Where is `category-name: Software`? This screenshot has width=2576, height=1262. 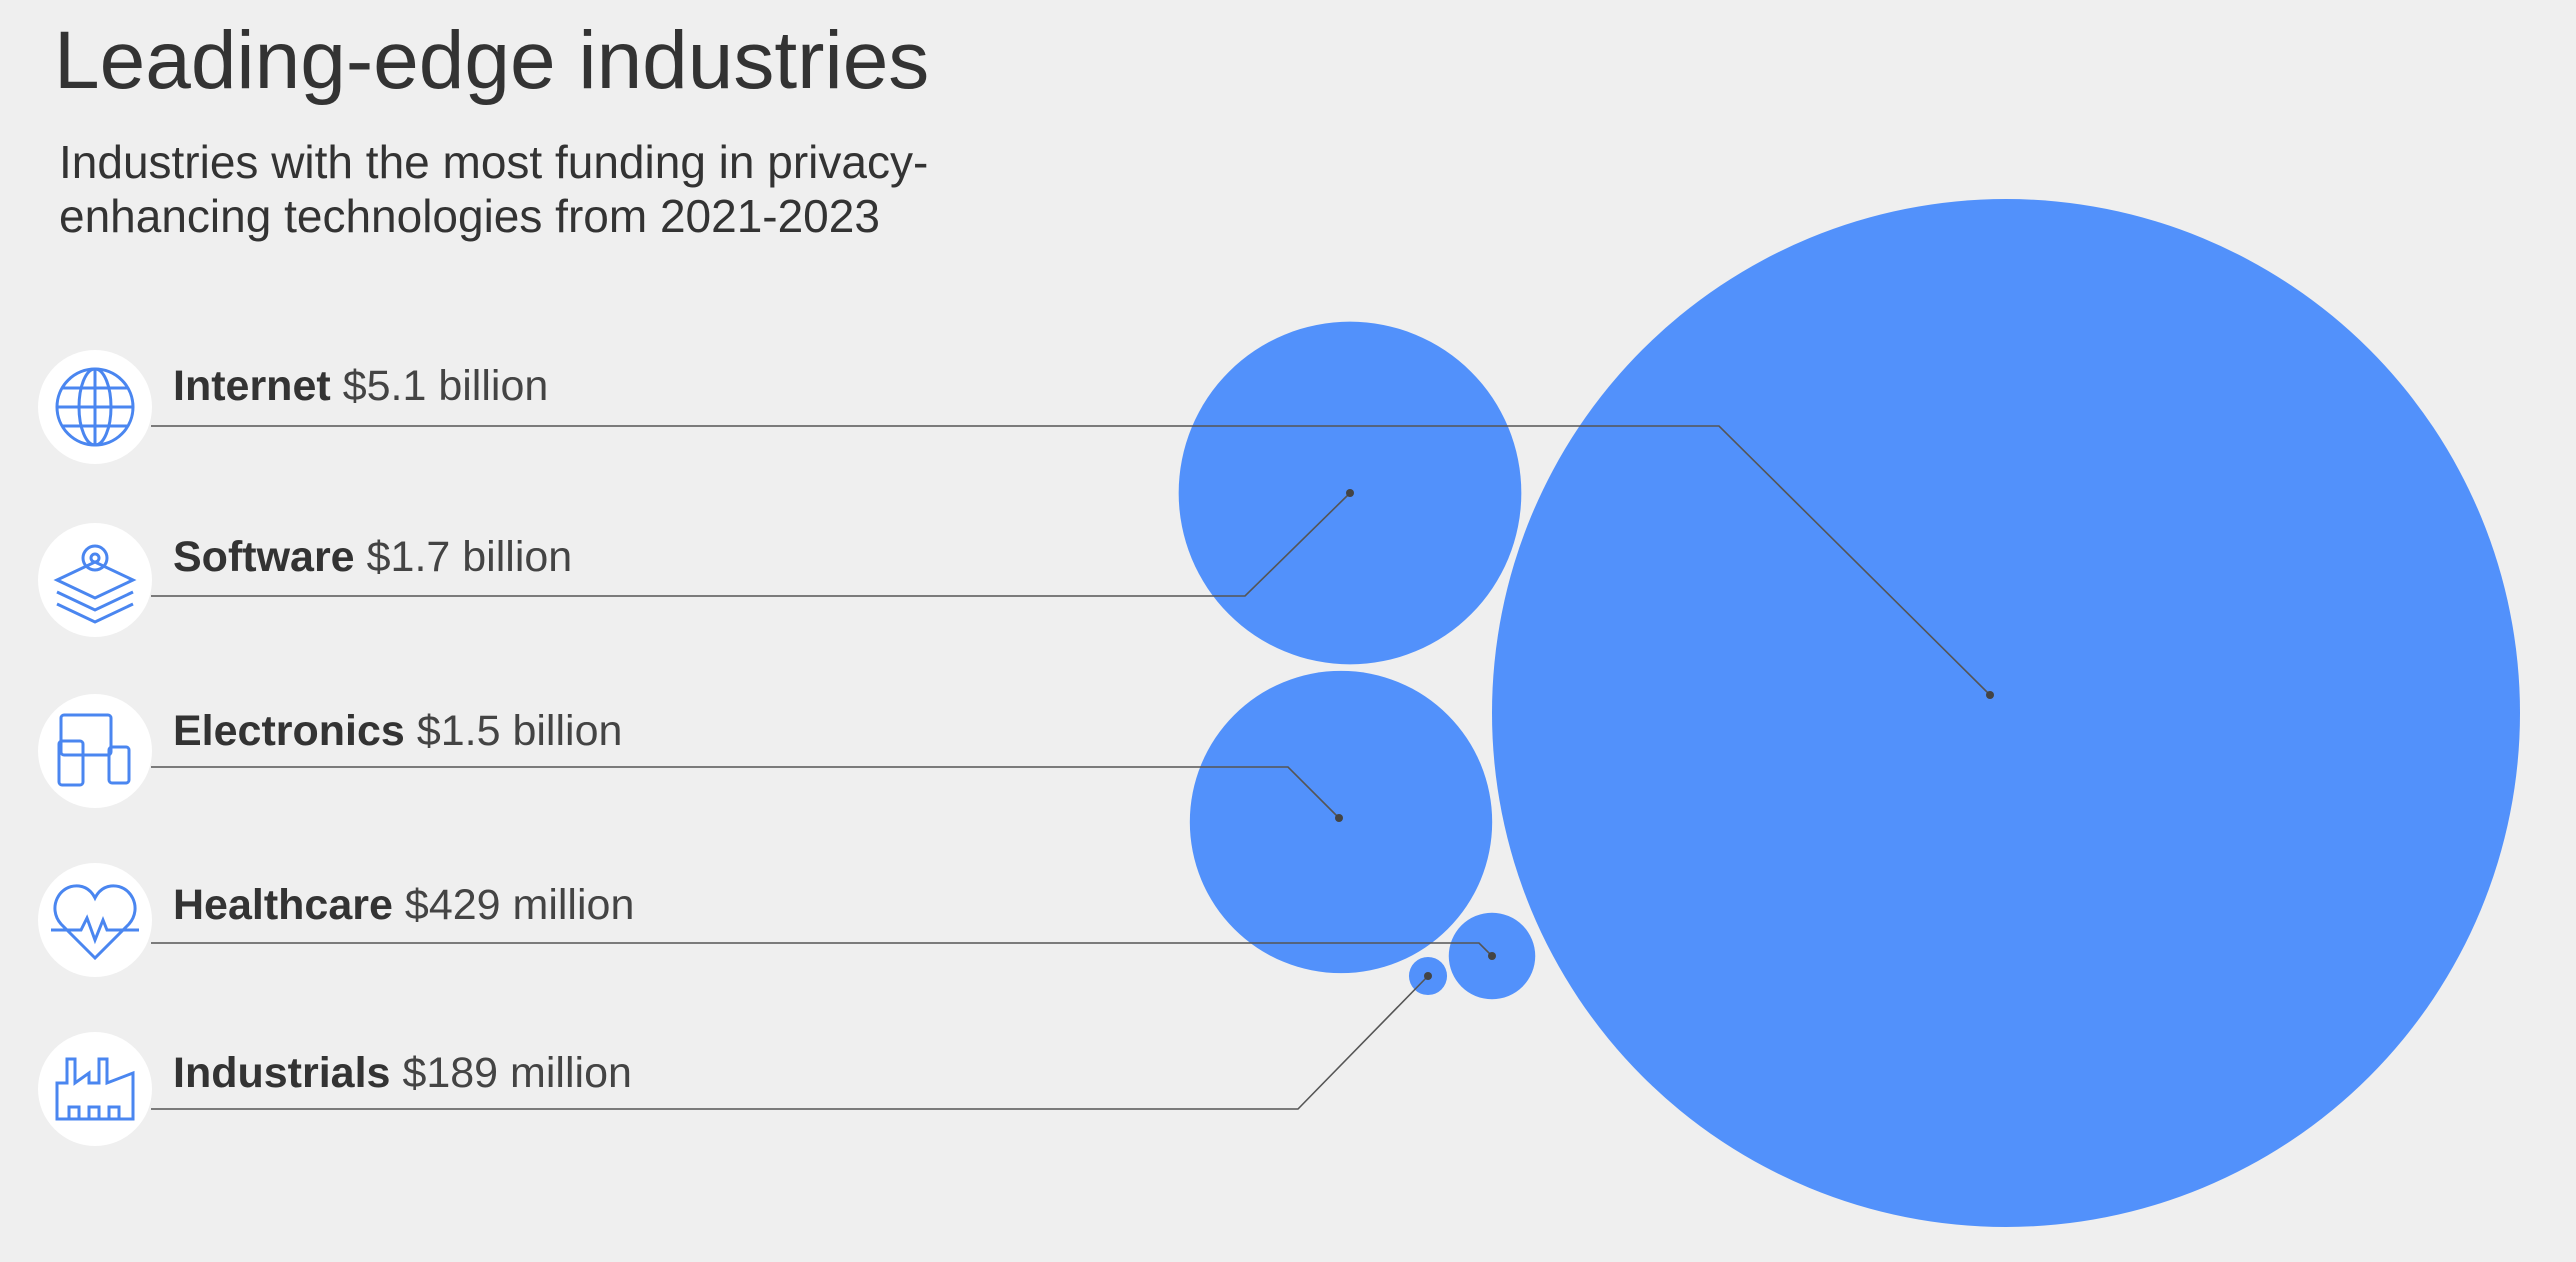 category-name: Software is located at coordinates (264, 557).